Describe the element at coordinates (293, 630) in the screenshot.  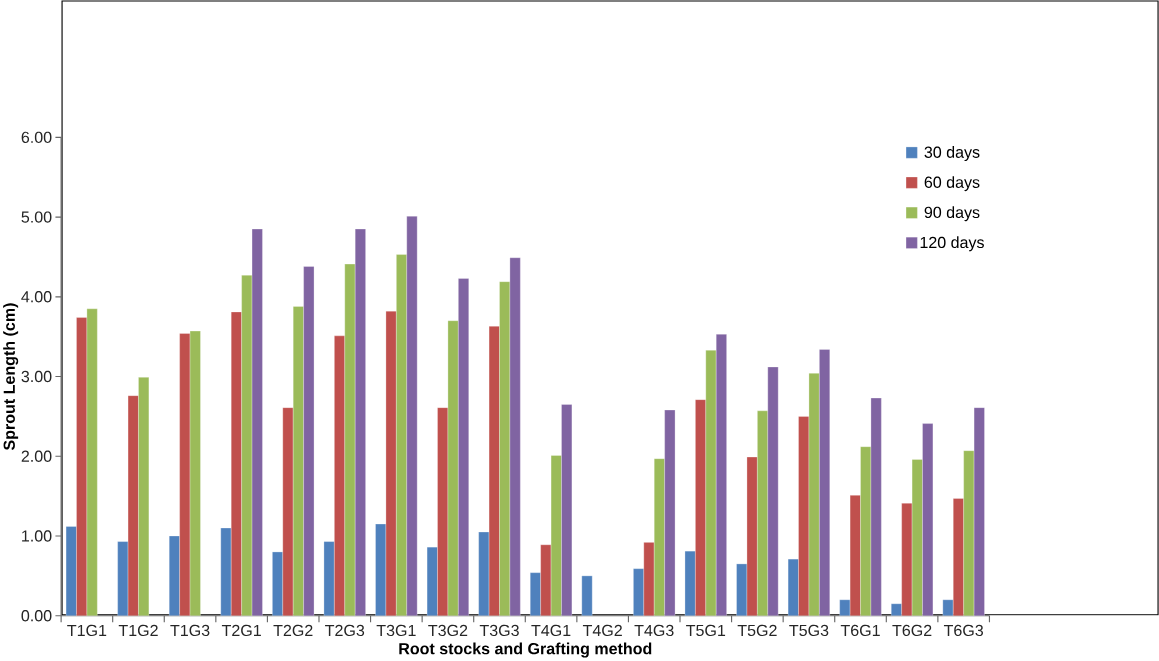
I see `x-tick-label: T2G2` at that location.